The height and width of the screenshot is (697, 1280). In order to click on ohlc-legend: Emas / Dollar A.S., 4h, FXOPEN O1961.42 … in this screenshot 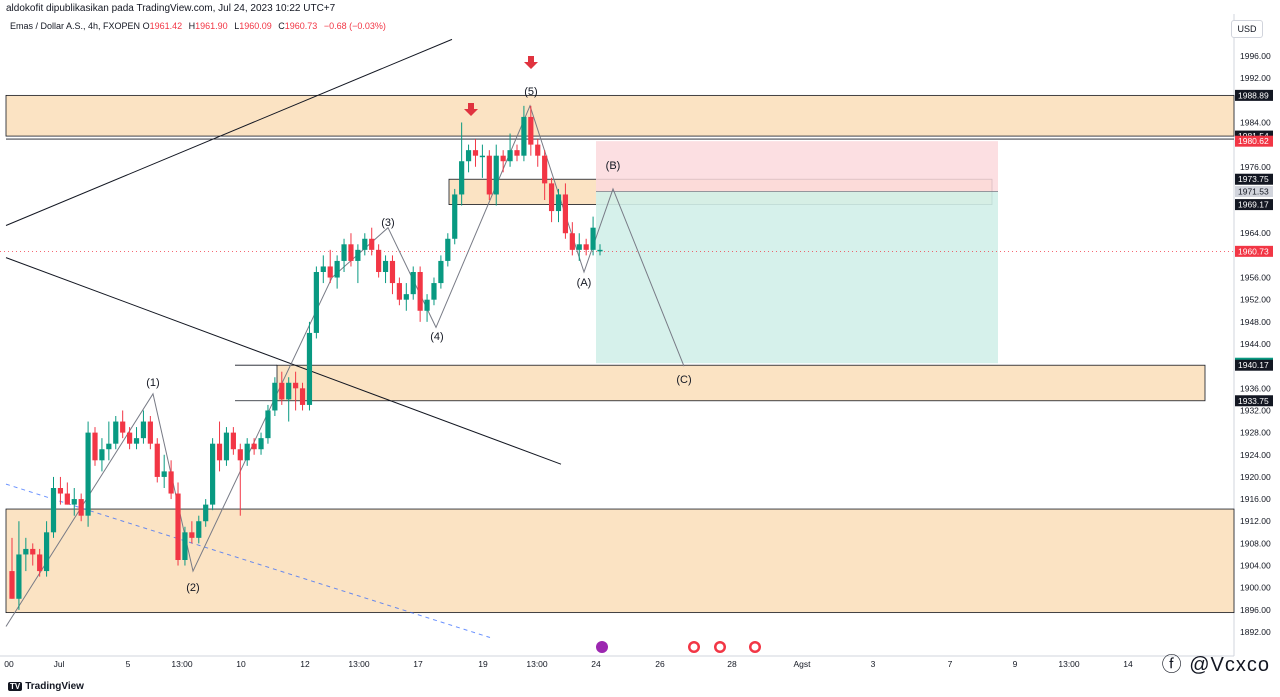, I will do `click(200, 26)`.